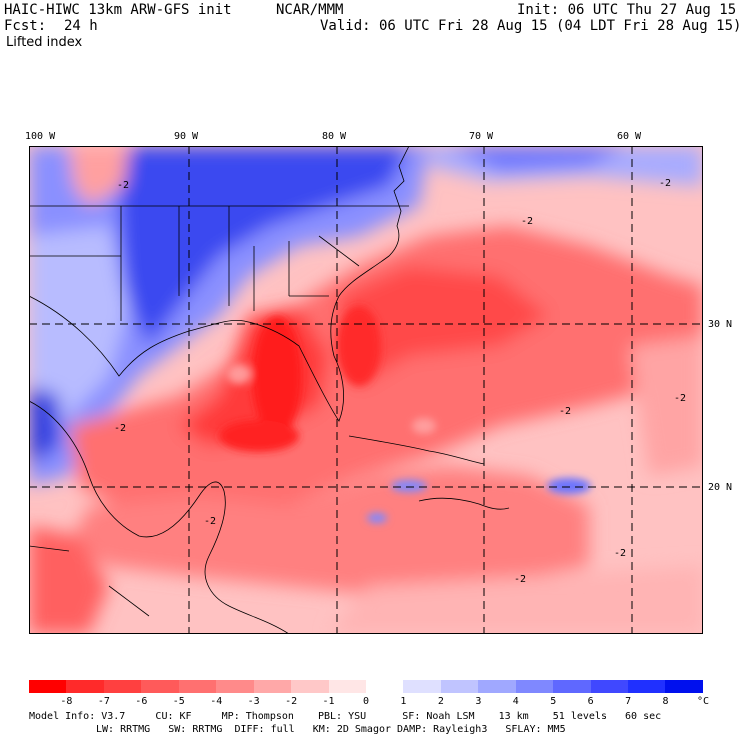 The width and height of the screenshot is (740, 740). I want to click on lon-label-80w: 80 W, so click(334, 136).